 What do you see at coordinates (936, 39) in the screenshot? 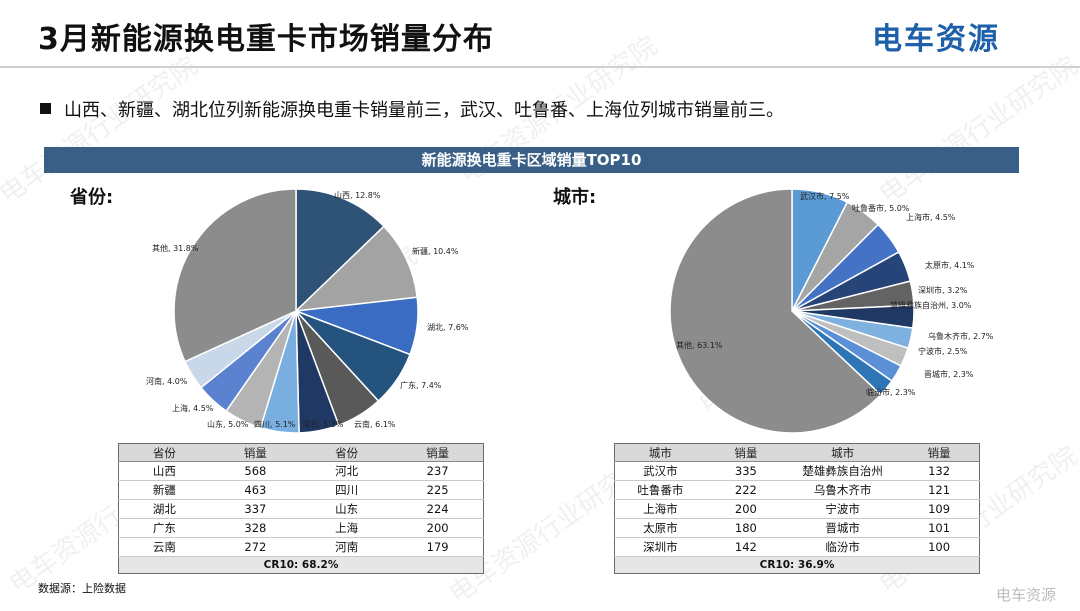
I see `brand-logo: 电车资源` at bounding box center [936, 39].